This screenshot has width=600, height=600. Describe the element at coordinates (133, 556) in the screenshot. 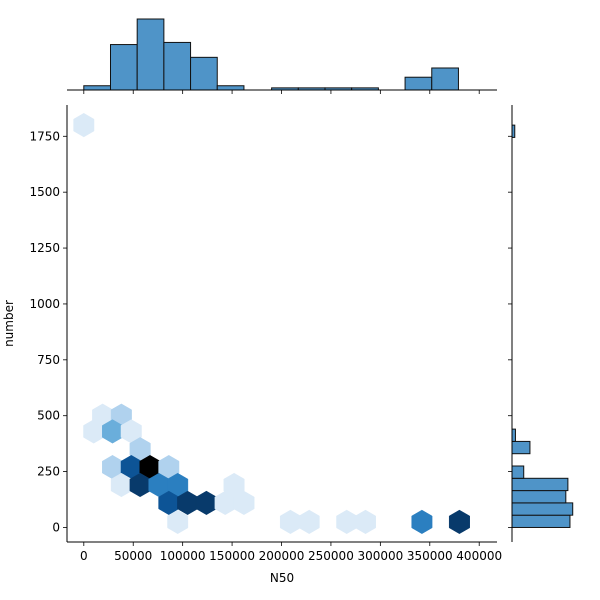

I see `x-tick-label: 50000` at that location.